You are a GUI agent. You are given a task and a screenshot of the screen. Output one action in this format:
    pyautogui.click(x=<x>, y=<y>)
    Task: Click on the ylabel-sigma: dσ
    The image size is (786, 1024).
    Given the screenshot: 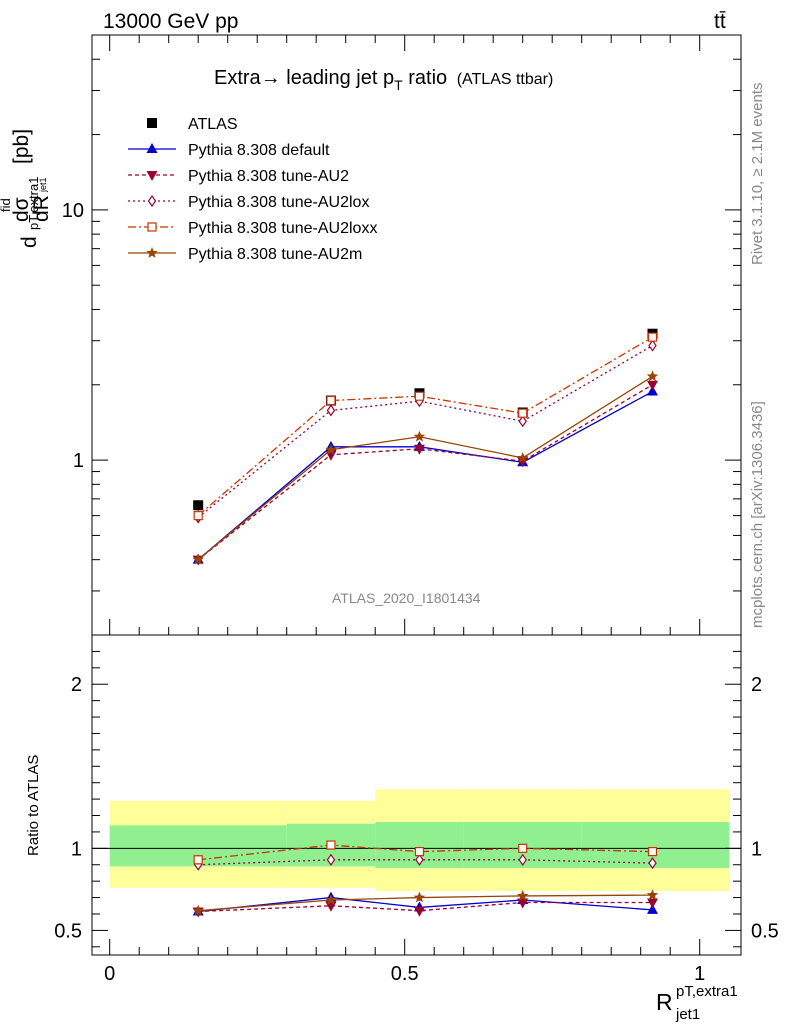 What is the action you would take?
    pyautogui.click(x=21, y=209)
    